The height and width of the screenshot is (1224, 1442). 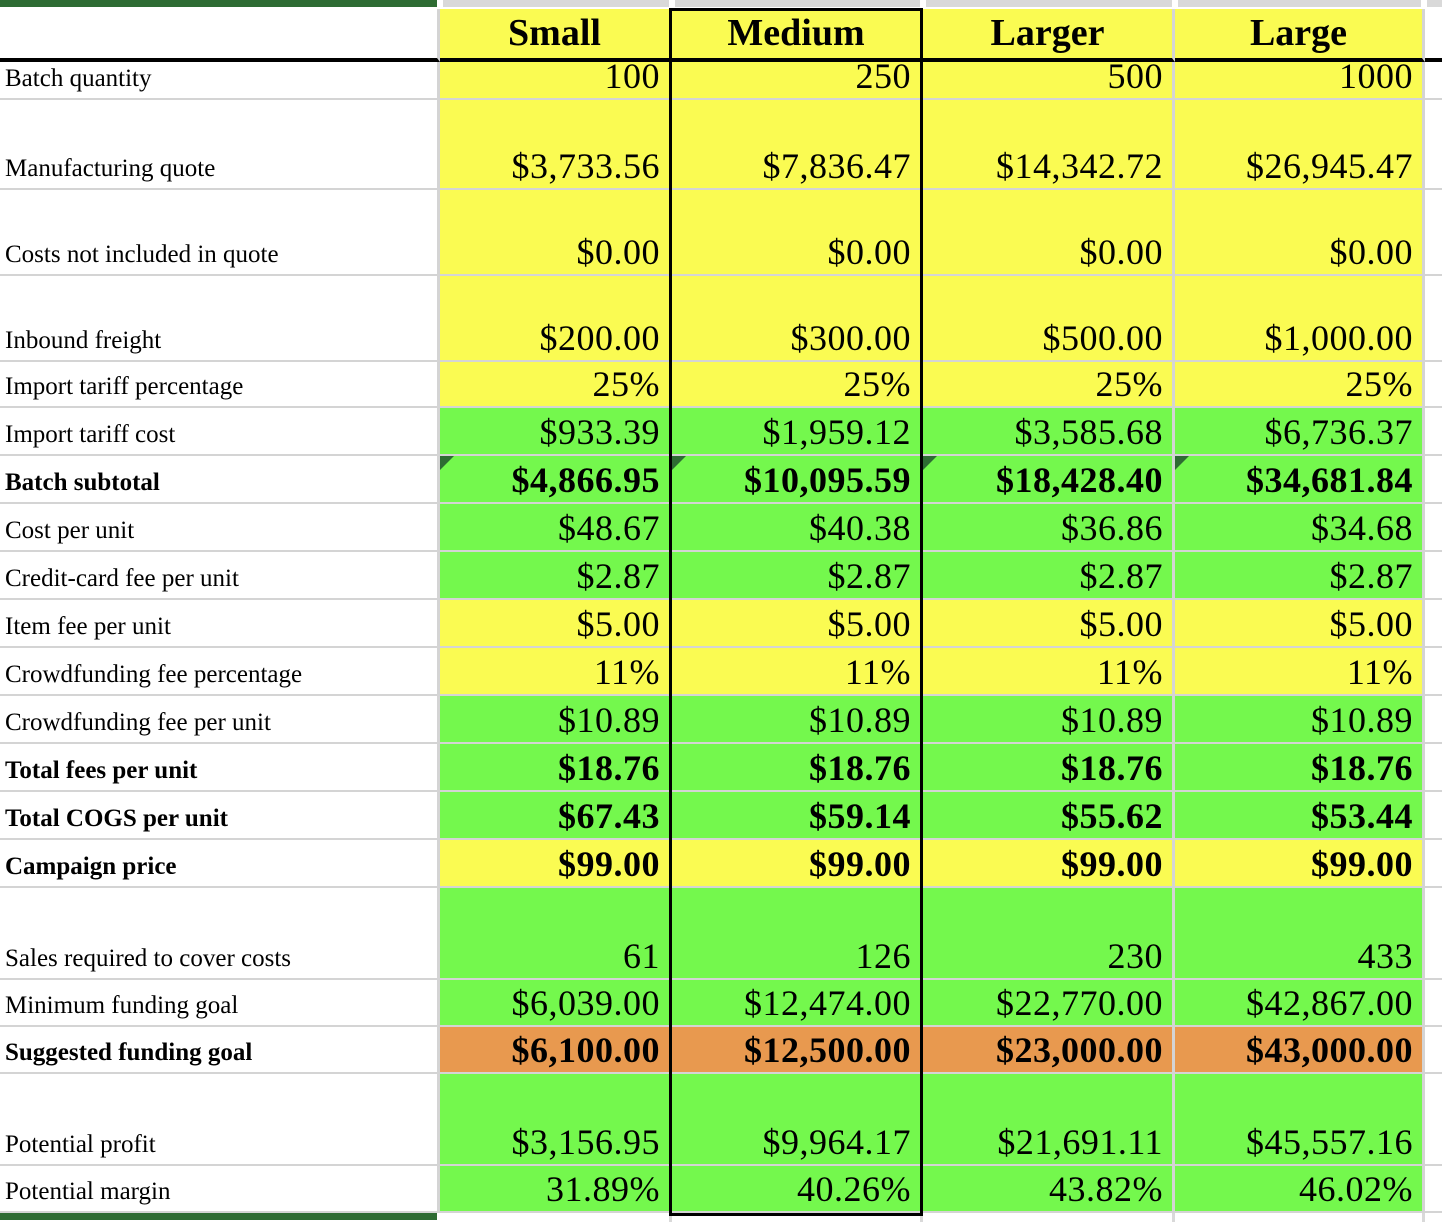 What do you see at coordinates (797, 35) in the screenshot?
I see `column-header-medium: Medium` at bounding box center [797, 35].